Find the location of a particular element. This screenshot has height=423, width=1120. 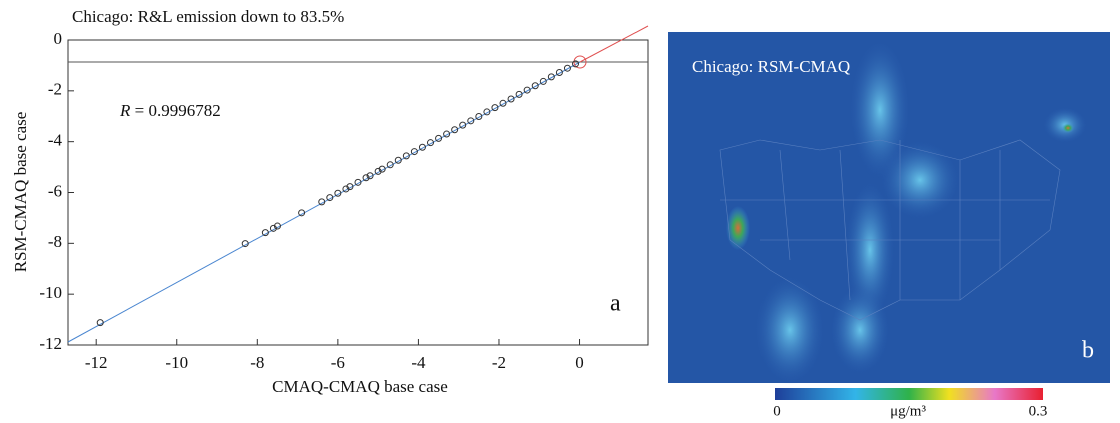

chart-title: Chicago: R&L emission down to 83.5% is located at coordinates (208, 16).